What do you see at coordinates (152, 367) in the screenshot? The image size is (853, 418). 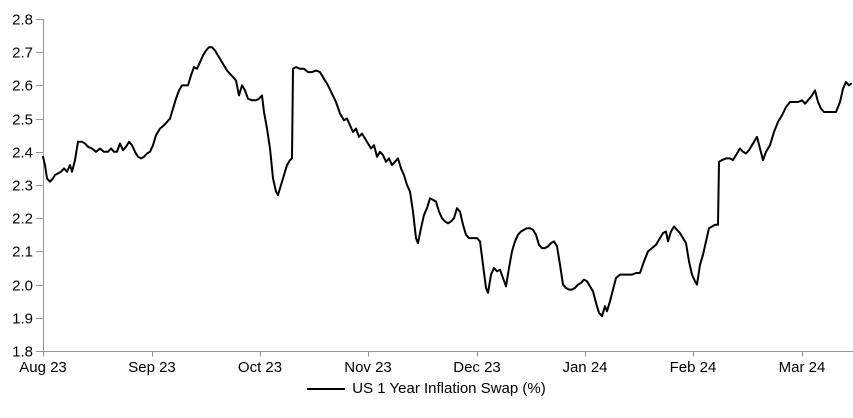 I see `x-tick-label: Sep 23` at bounding box center [152, 367].